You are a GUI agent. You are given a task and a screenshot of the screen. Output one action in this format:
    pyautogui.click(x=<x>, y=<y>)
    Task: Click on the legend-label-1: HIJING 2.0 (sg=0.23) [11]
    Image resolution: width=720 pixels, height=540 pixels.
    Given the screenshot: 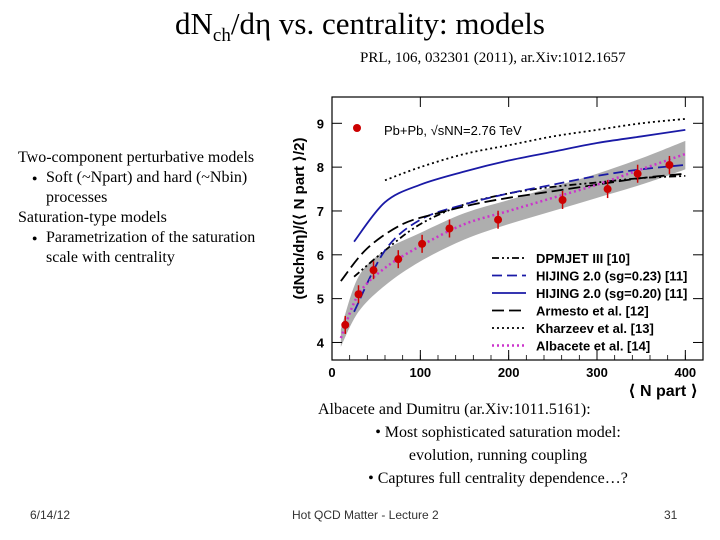 What is the action you would take?
    pyautogui.click(x=611, y=276)
    